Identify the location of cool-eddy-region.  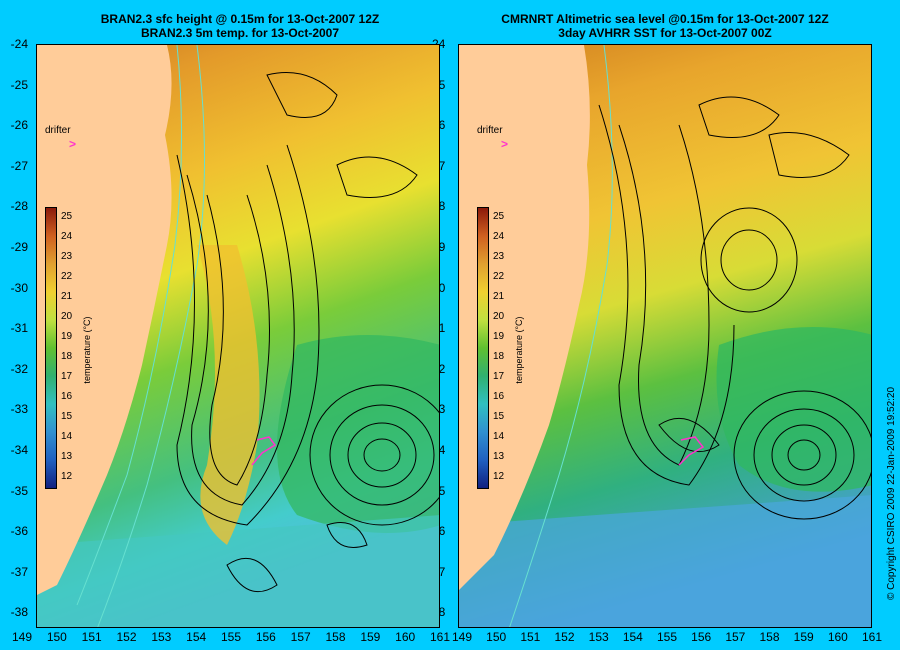
(358, 434).